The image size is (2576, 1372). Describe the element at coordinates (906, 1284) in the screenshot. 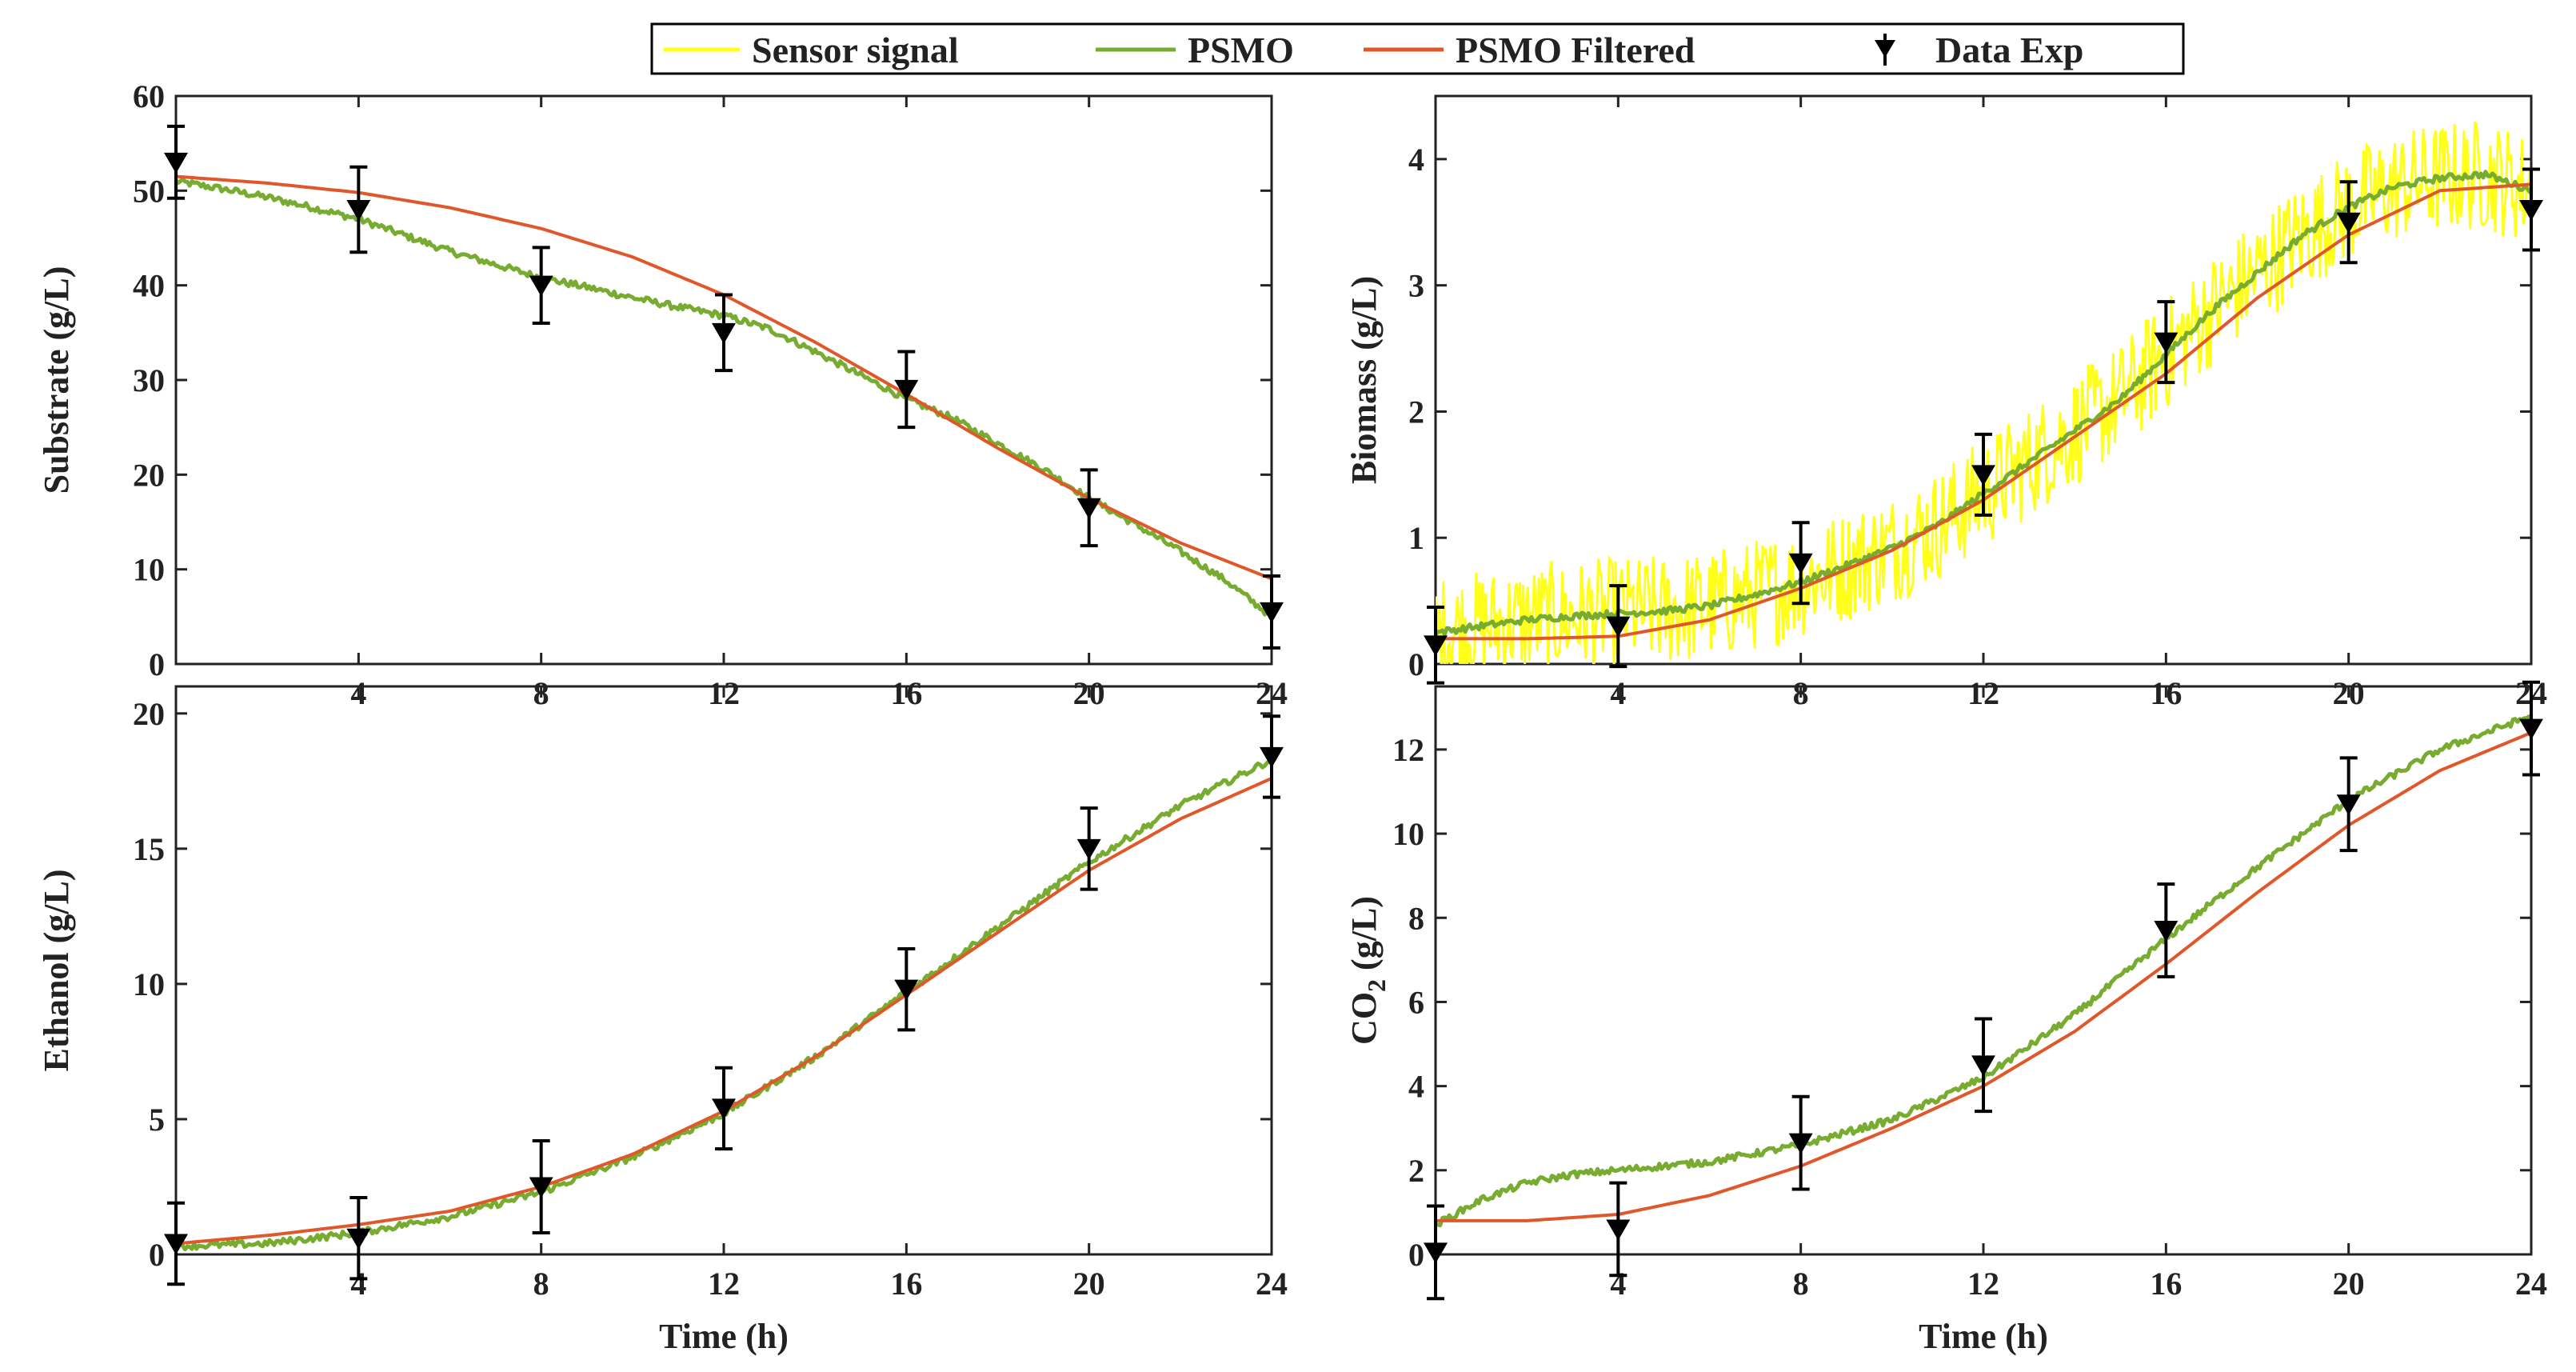

I see `xtick-label-ethanol-16: 16` at that location.